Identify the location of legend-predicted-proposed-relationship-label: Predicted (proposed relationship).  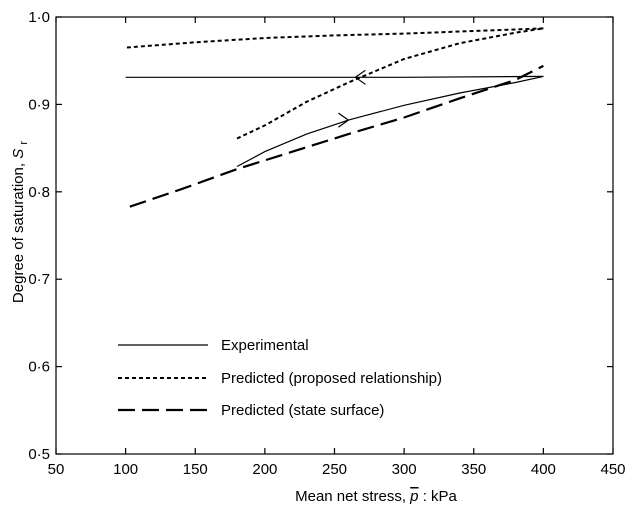
(331, 378).